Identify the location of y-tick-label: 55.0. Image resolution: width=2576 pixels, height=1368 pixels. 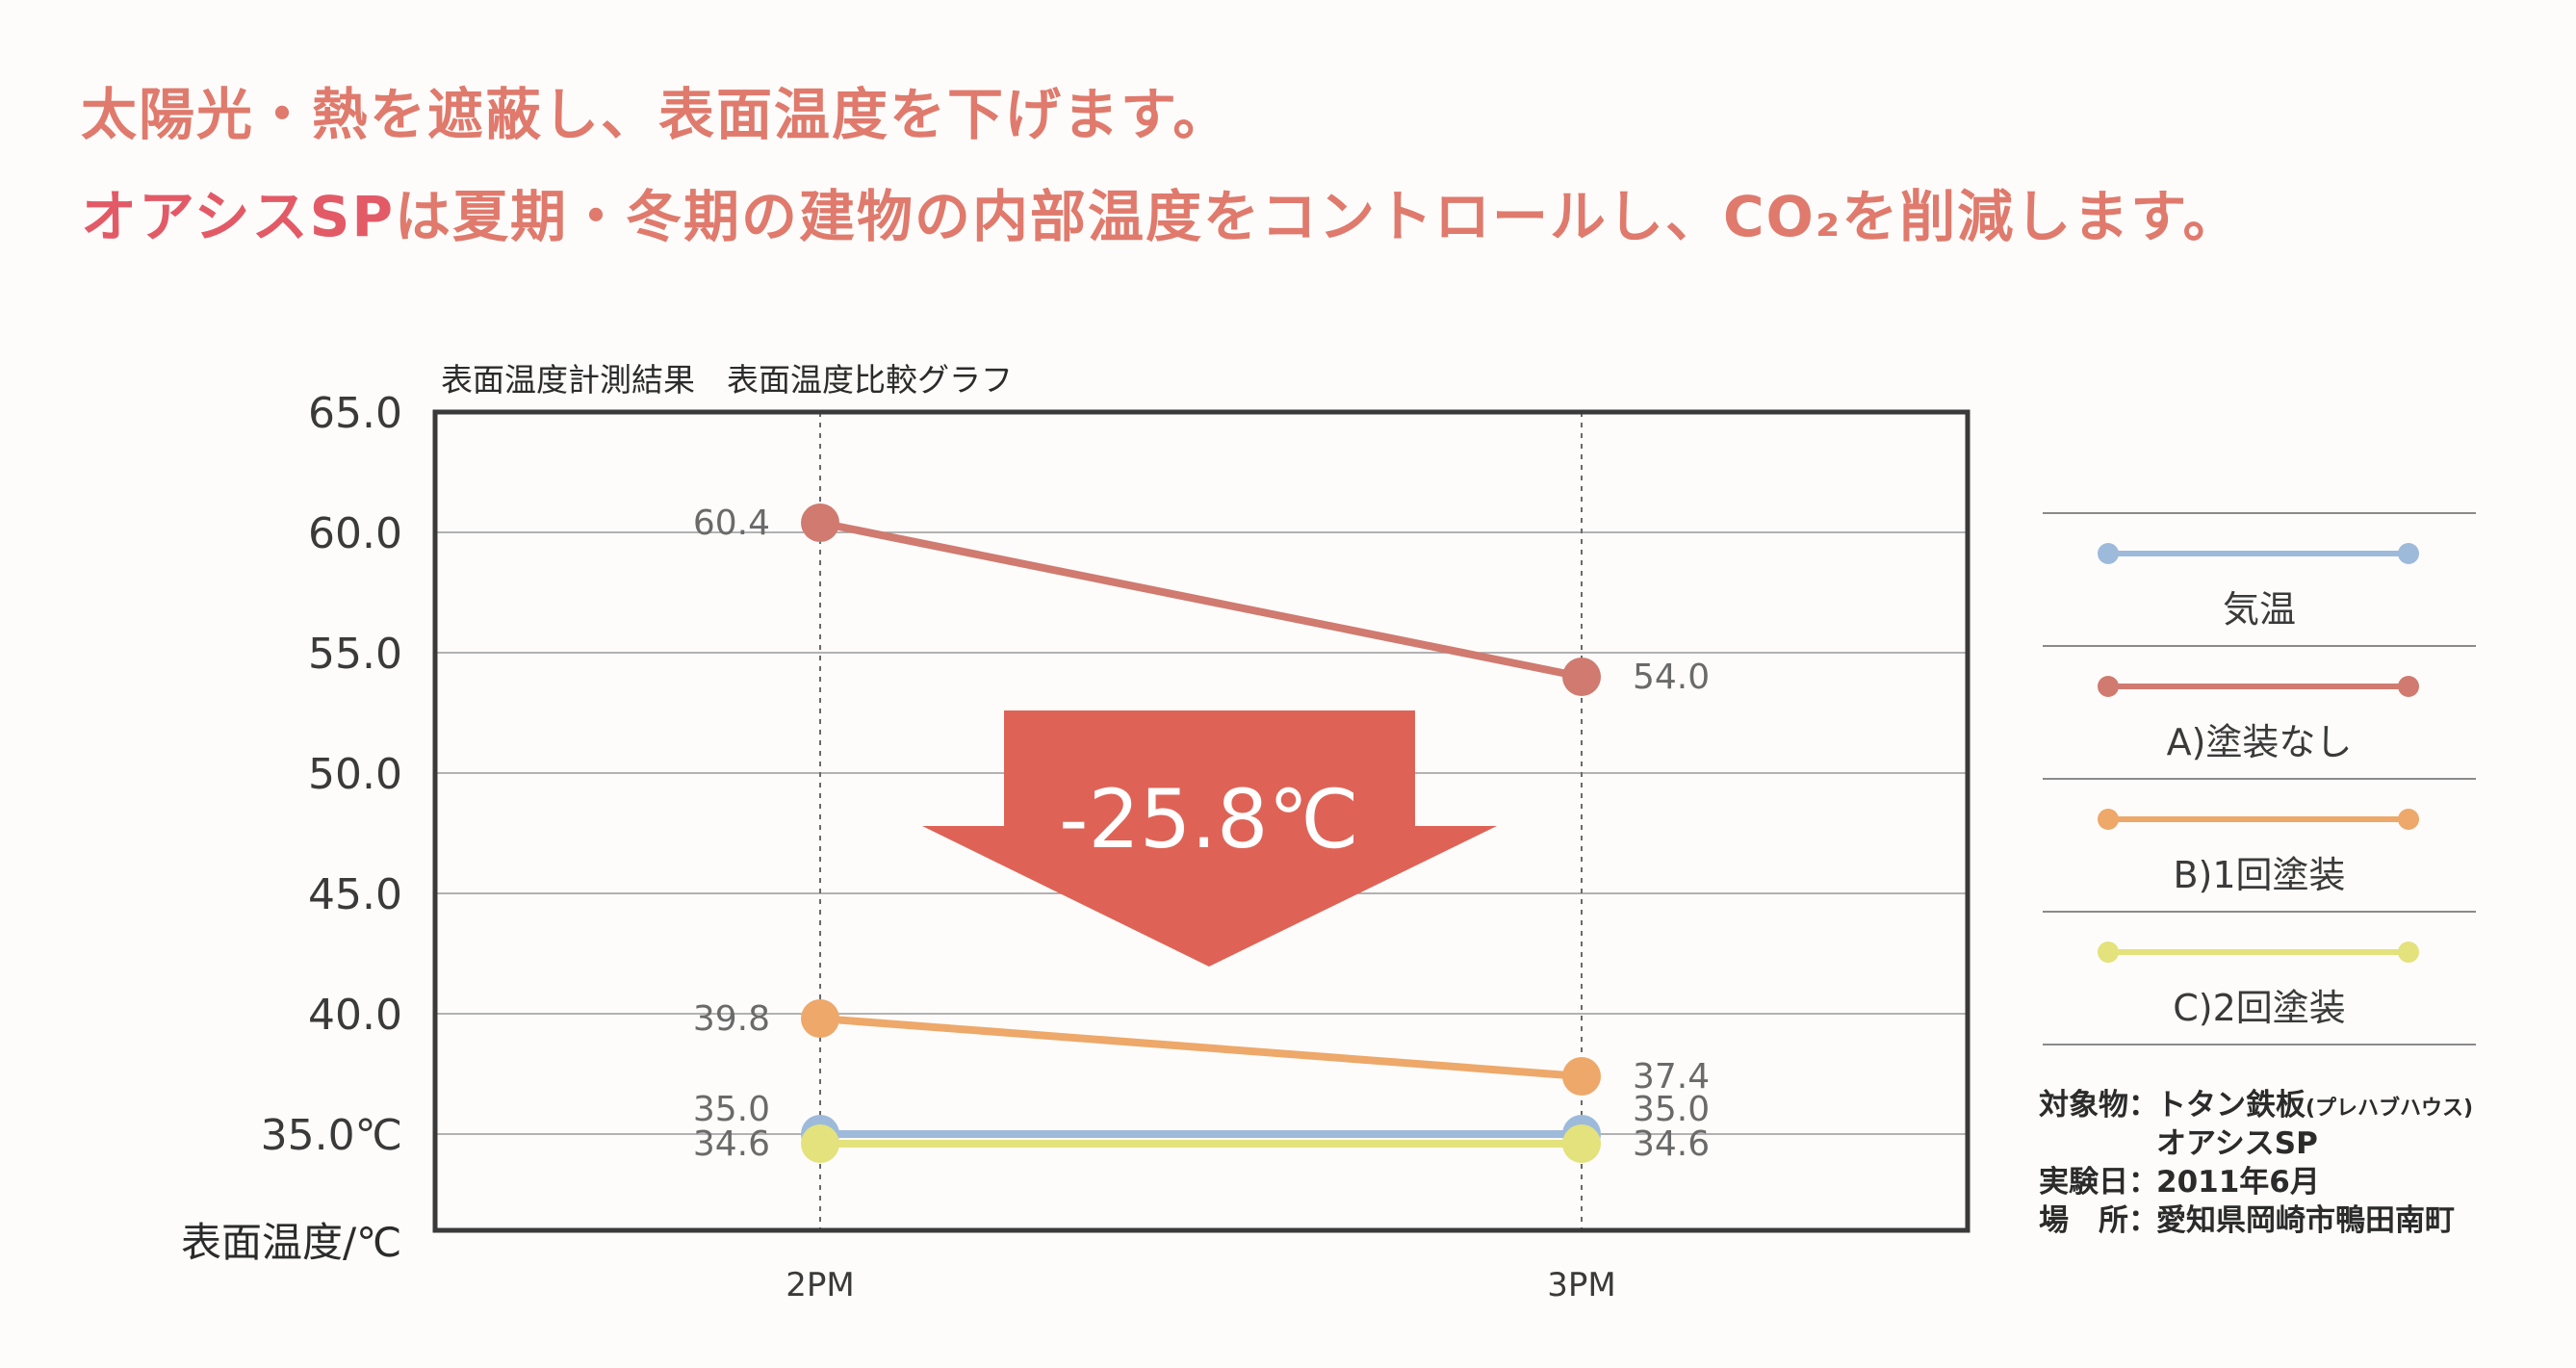
(355, 654).